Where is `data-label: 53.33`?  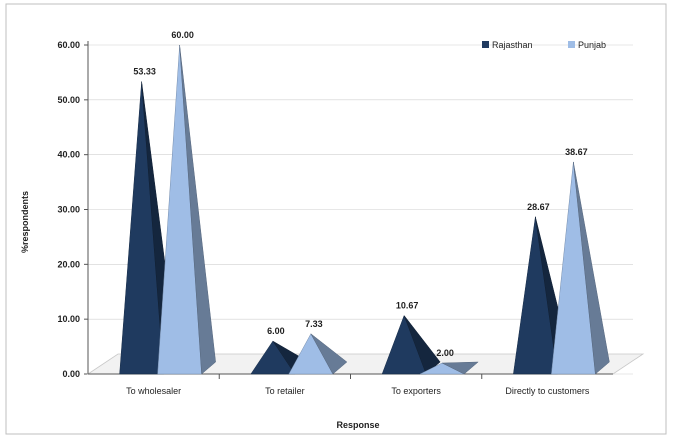 data-label: 53.33 is located at coordinates (144, 72).